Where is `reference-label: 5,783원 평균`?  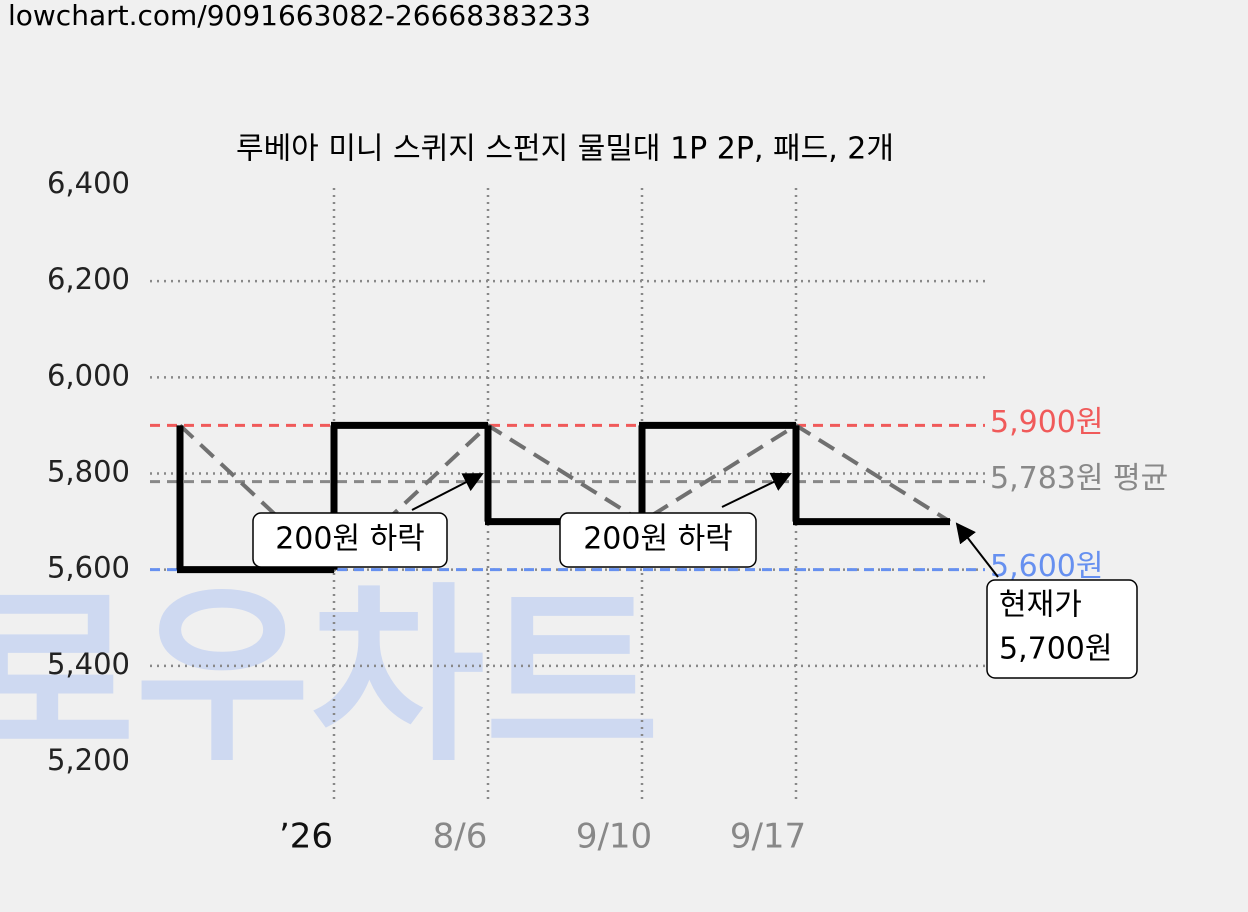
reference-label: 5,783원 평균 is located at coordinates (1079, 478).